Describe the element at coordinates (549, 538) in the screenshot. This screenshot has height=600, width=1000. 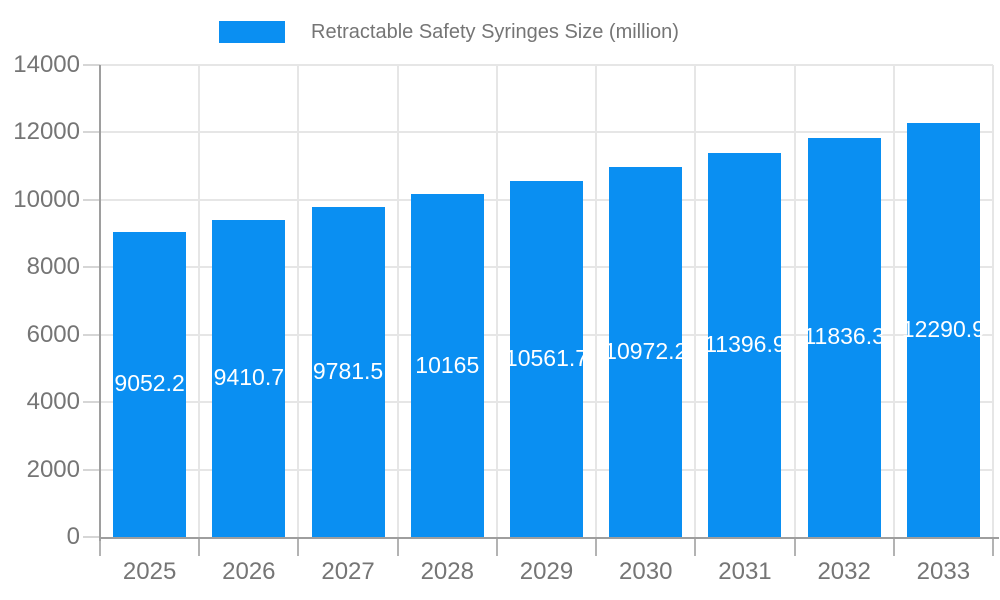
I see `x-axis-line` at that location.